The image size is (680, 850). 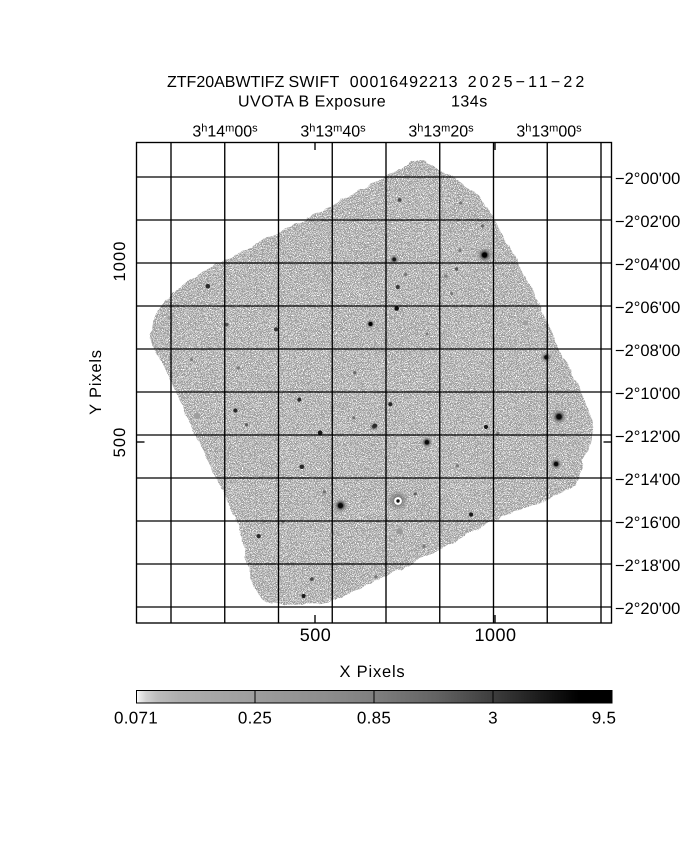 What do you see at coordinates (647, 394) in the screenshot?
I see `svg-text: −2°10'00''` at bounding box center [647, 394].